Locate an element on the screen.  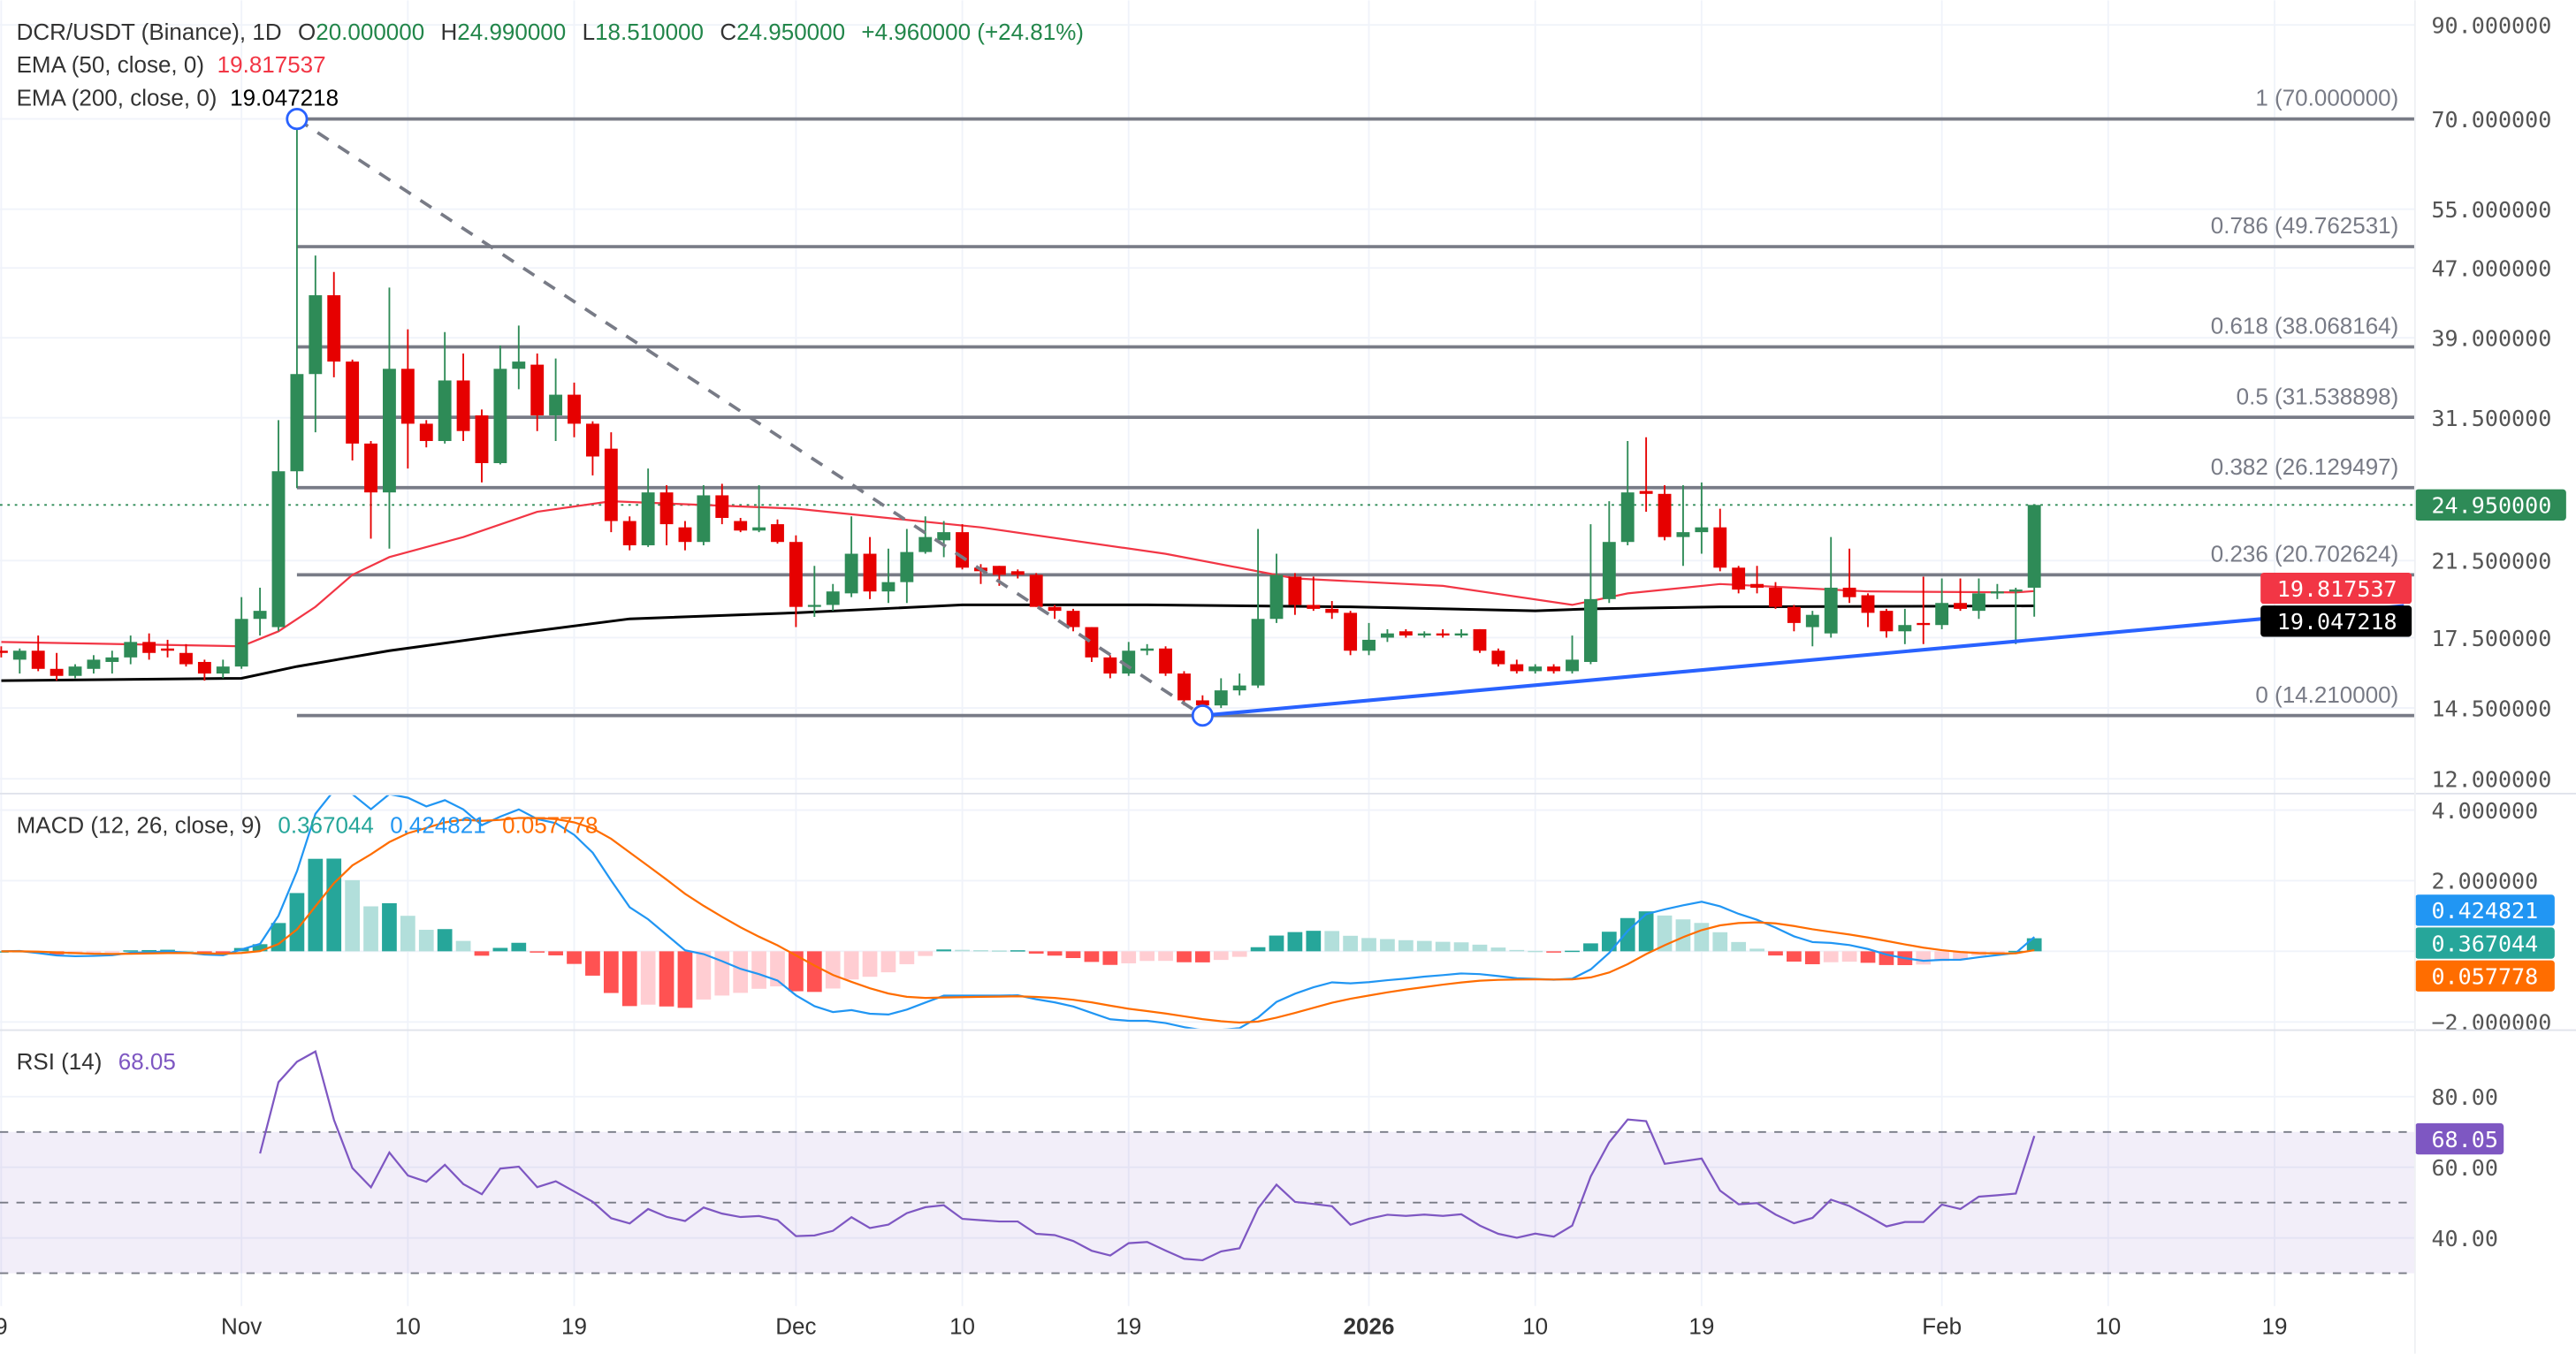
ema50-price-badge: 19.817537 is located at coordinates (2337, 589).